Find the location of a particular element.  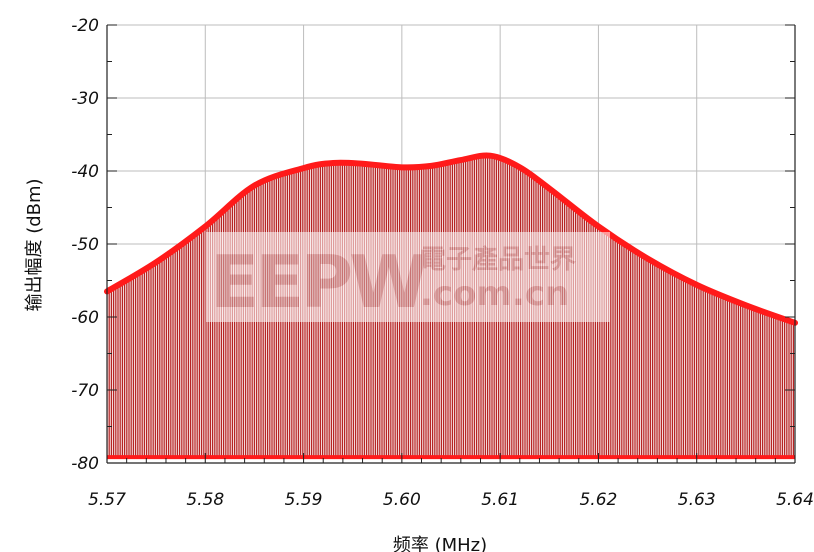

watermark-cn-text: 電子產品世界 is located at coordinates (498, 259).